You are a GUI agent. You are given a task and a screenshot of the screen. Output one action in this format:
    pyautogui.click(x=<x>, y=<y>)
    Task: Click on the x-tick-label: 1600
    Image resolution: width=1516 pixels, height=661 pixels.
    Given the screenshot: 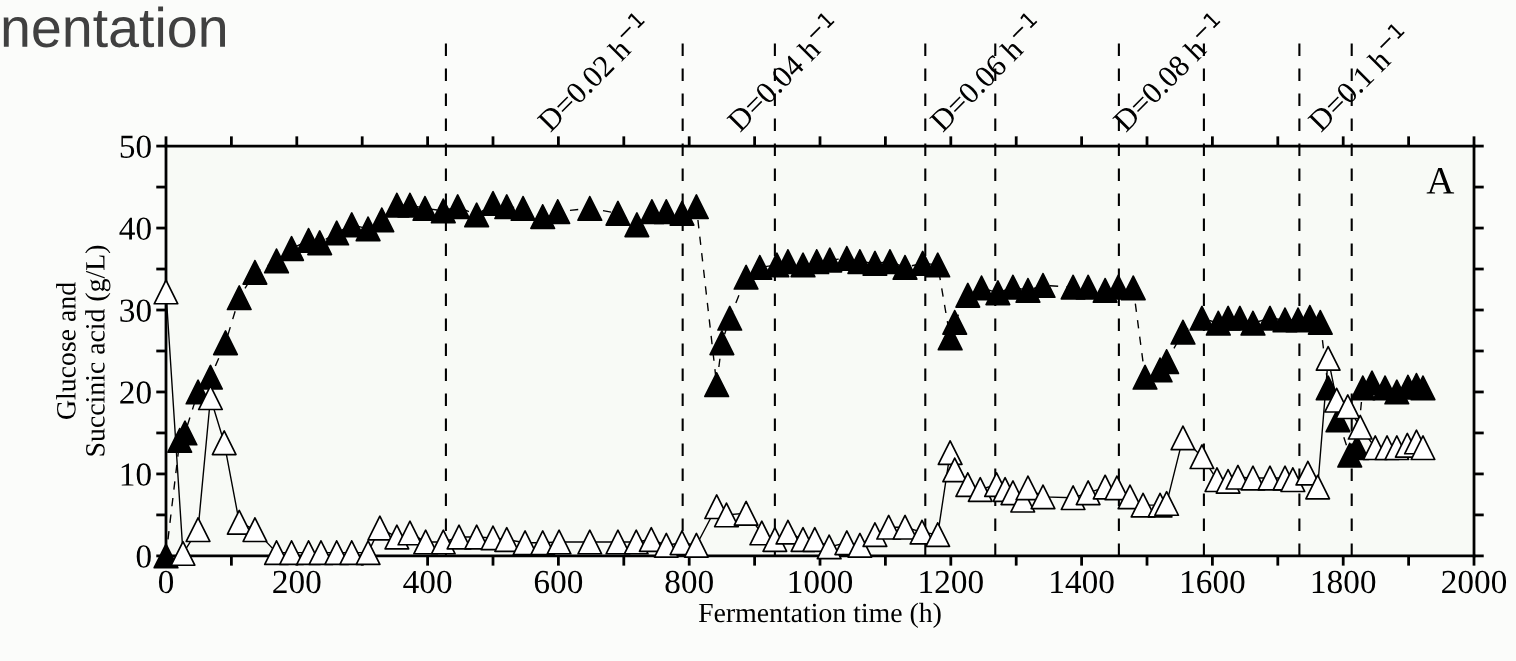 What is the action you would take?
    pyautogui.click(x=1213, y=582)
    